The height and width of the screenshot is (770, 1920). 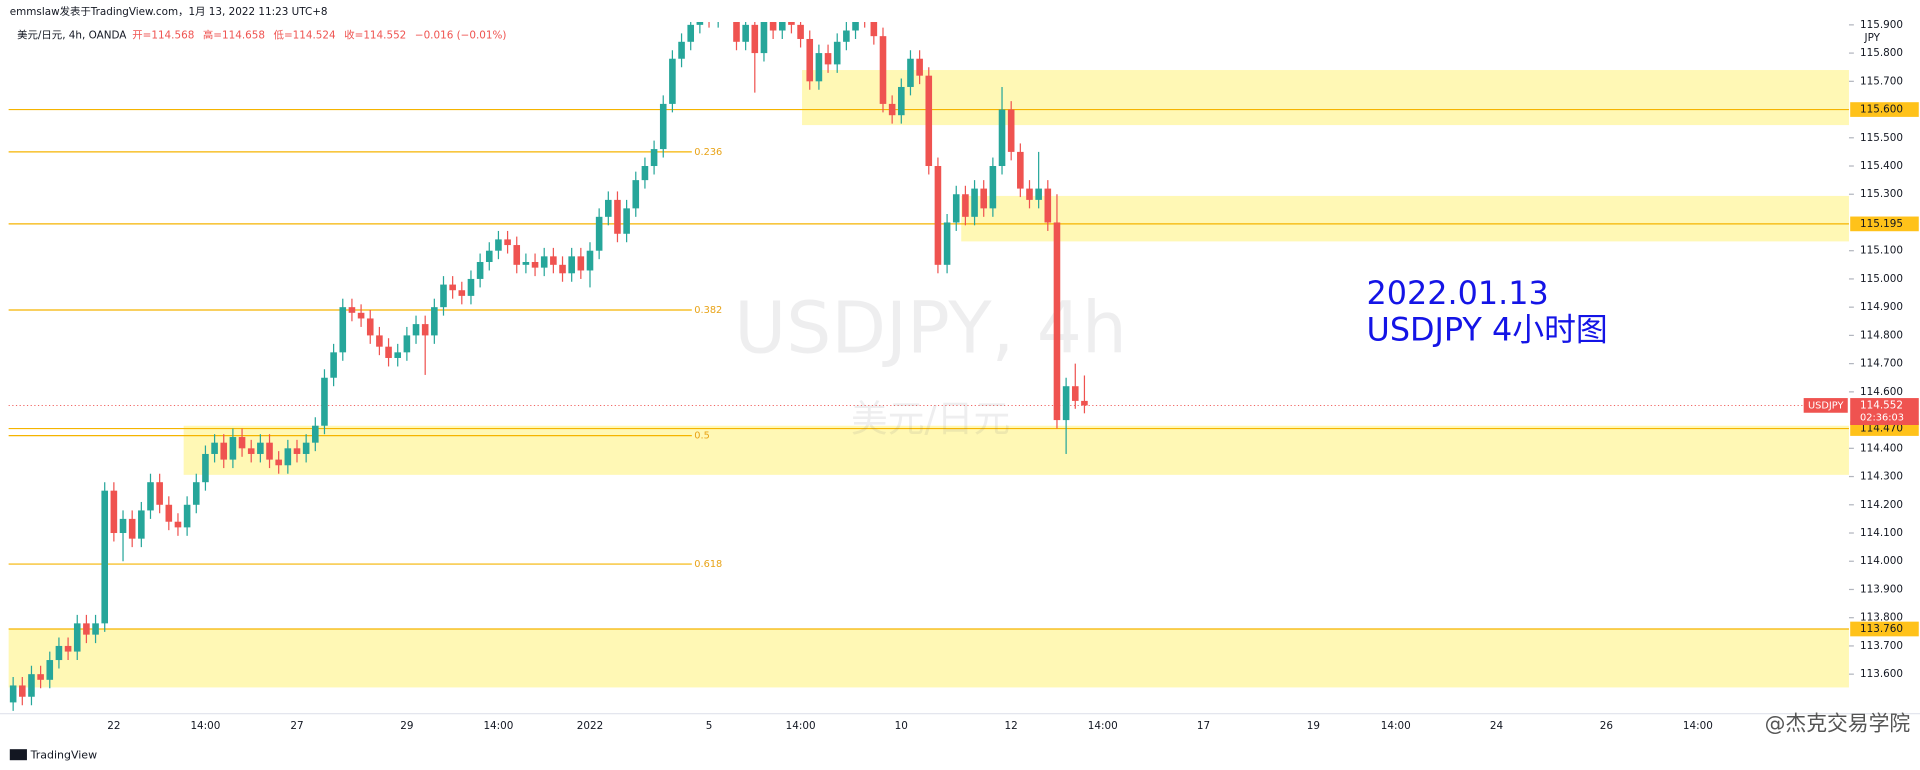 I want to click on ohlc-value: 高=114.658, so click(x=234, y=35).